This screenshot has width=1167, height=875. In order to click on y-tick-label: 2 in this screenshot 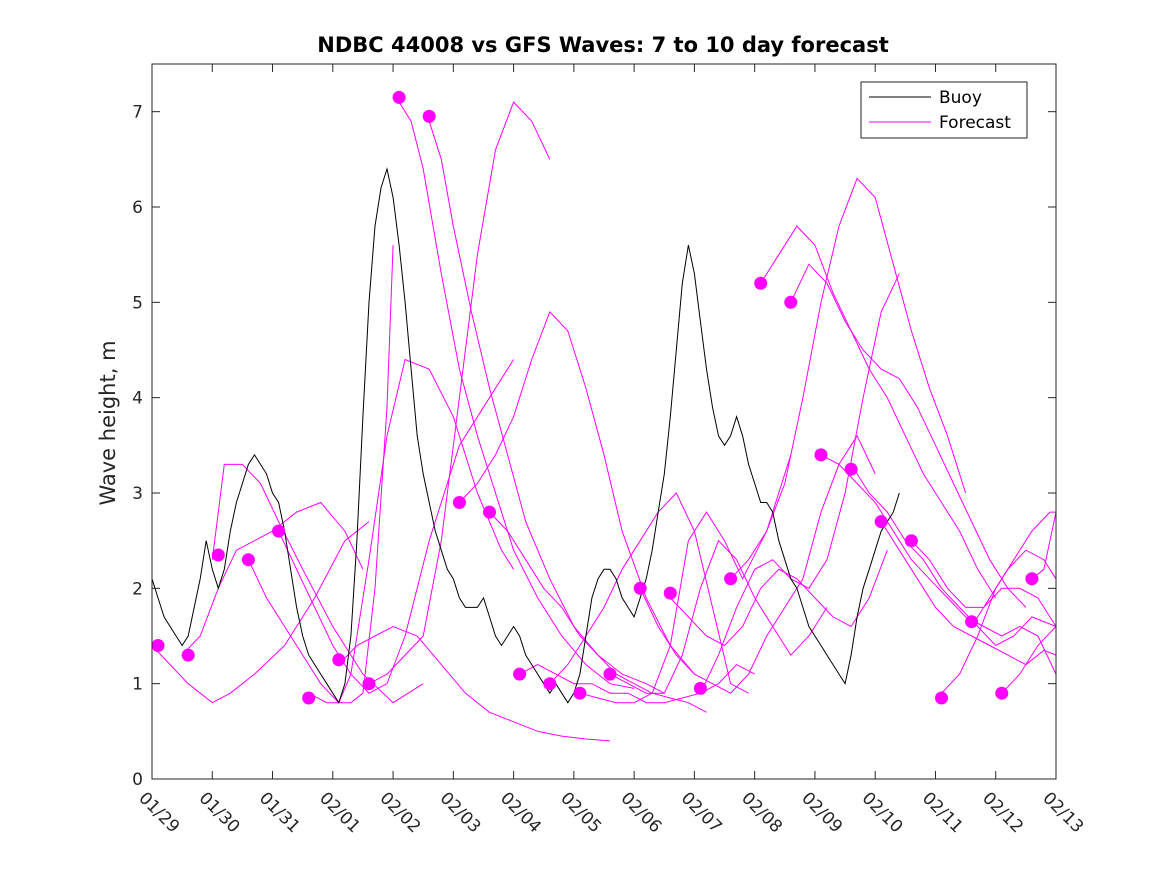, I will do `click(137, 589)`.